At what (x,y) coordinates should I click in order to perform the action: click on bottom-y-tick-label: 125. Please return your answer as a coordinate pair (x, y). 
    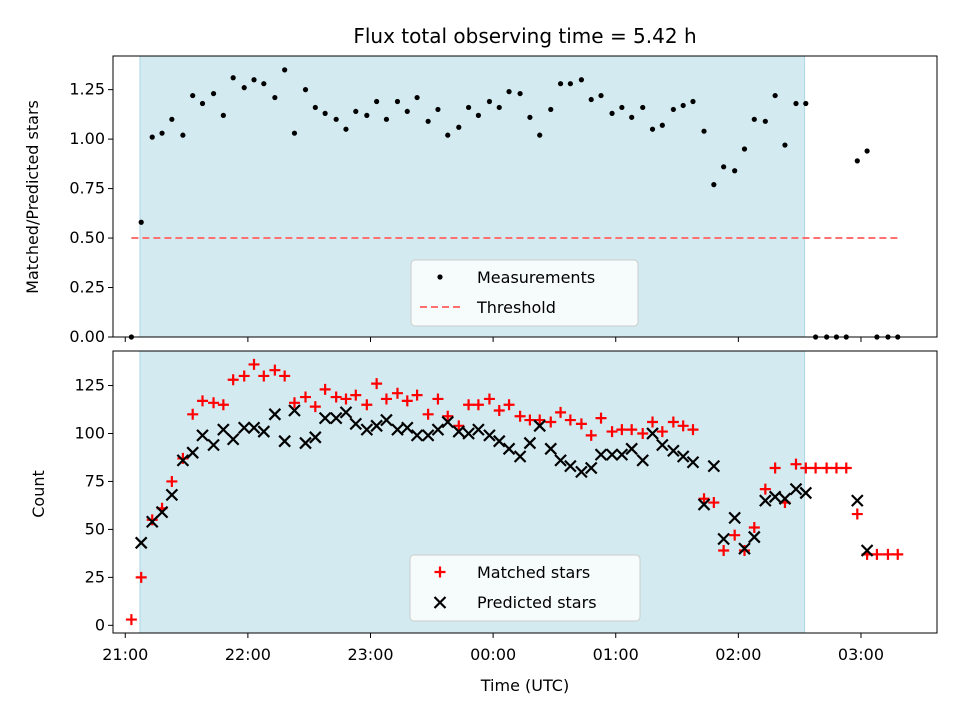
    Looking at the image, I should click on (89, 385).